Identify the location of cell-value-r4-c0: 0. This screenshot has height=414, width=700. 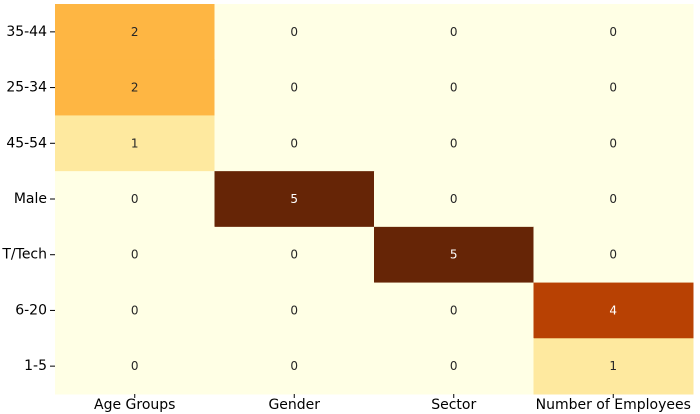
(135, 255).